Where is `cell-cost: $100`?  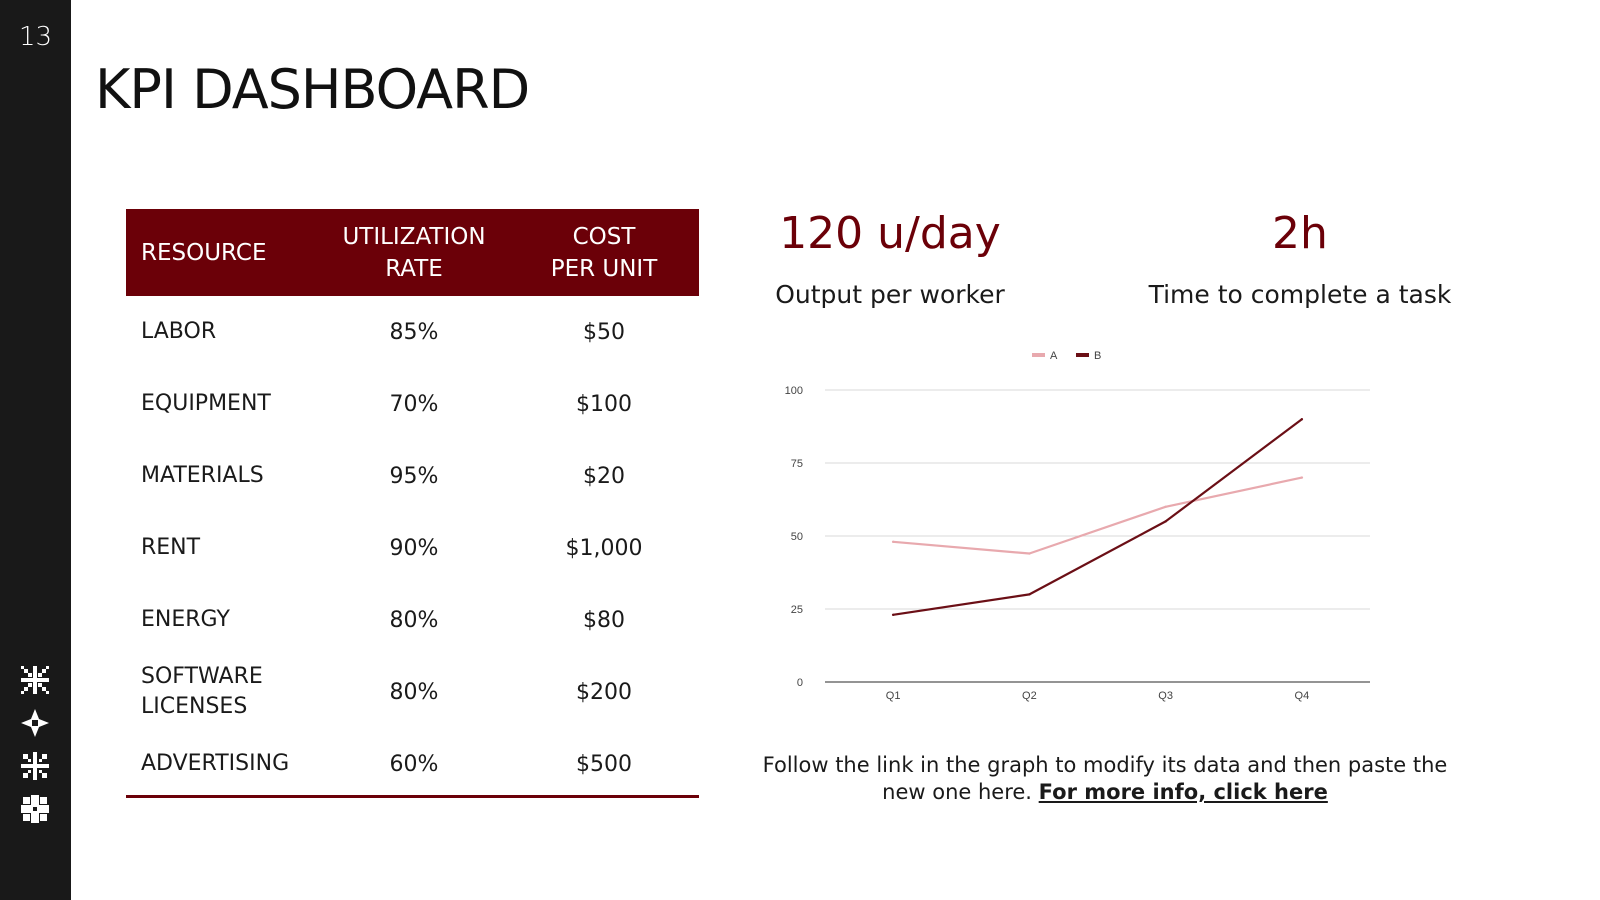
cell-cost: $100 is located at coordinates (604, 404).